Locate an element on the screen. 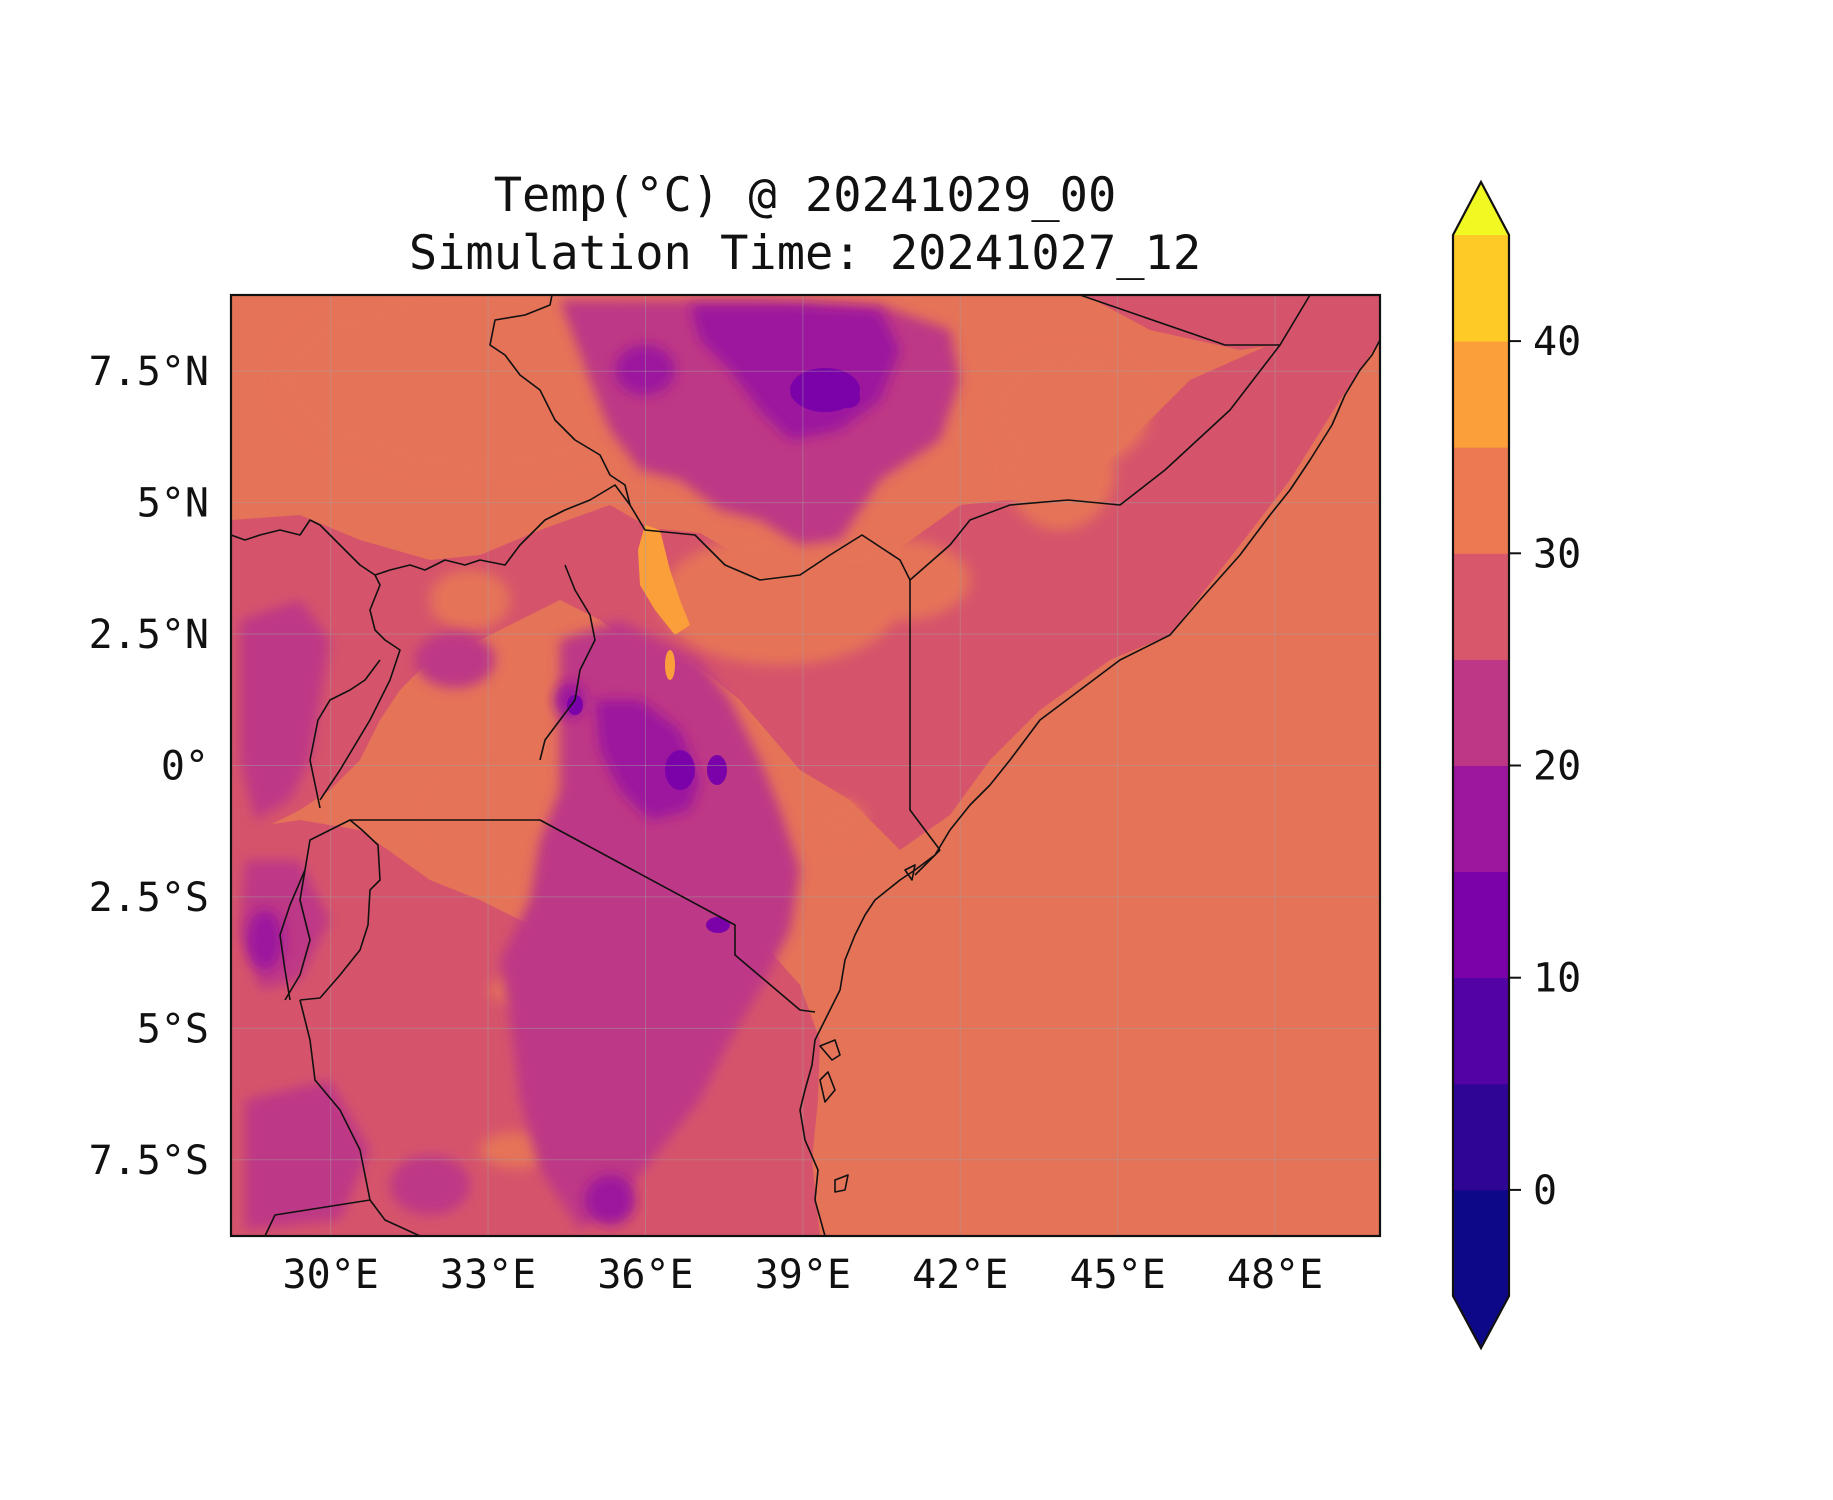 This screenshot has height=1500, width=1833. x-tick-label: 39°E is located at coordinates (803, 1275).